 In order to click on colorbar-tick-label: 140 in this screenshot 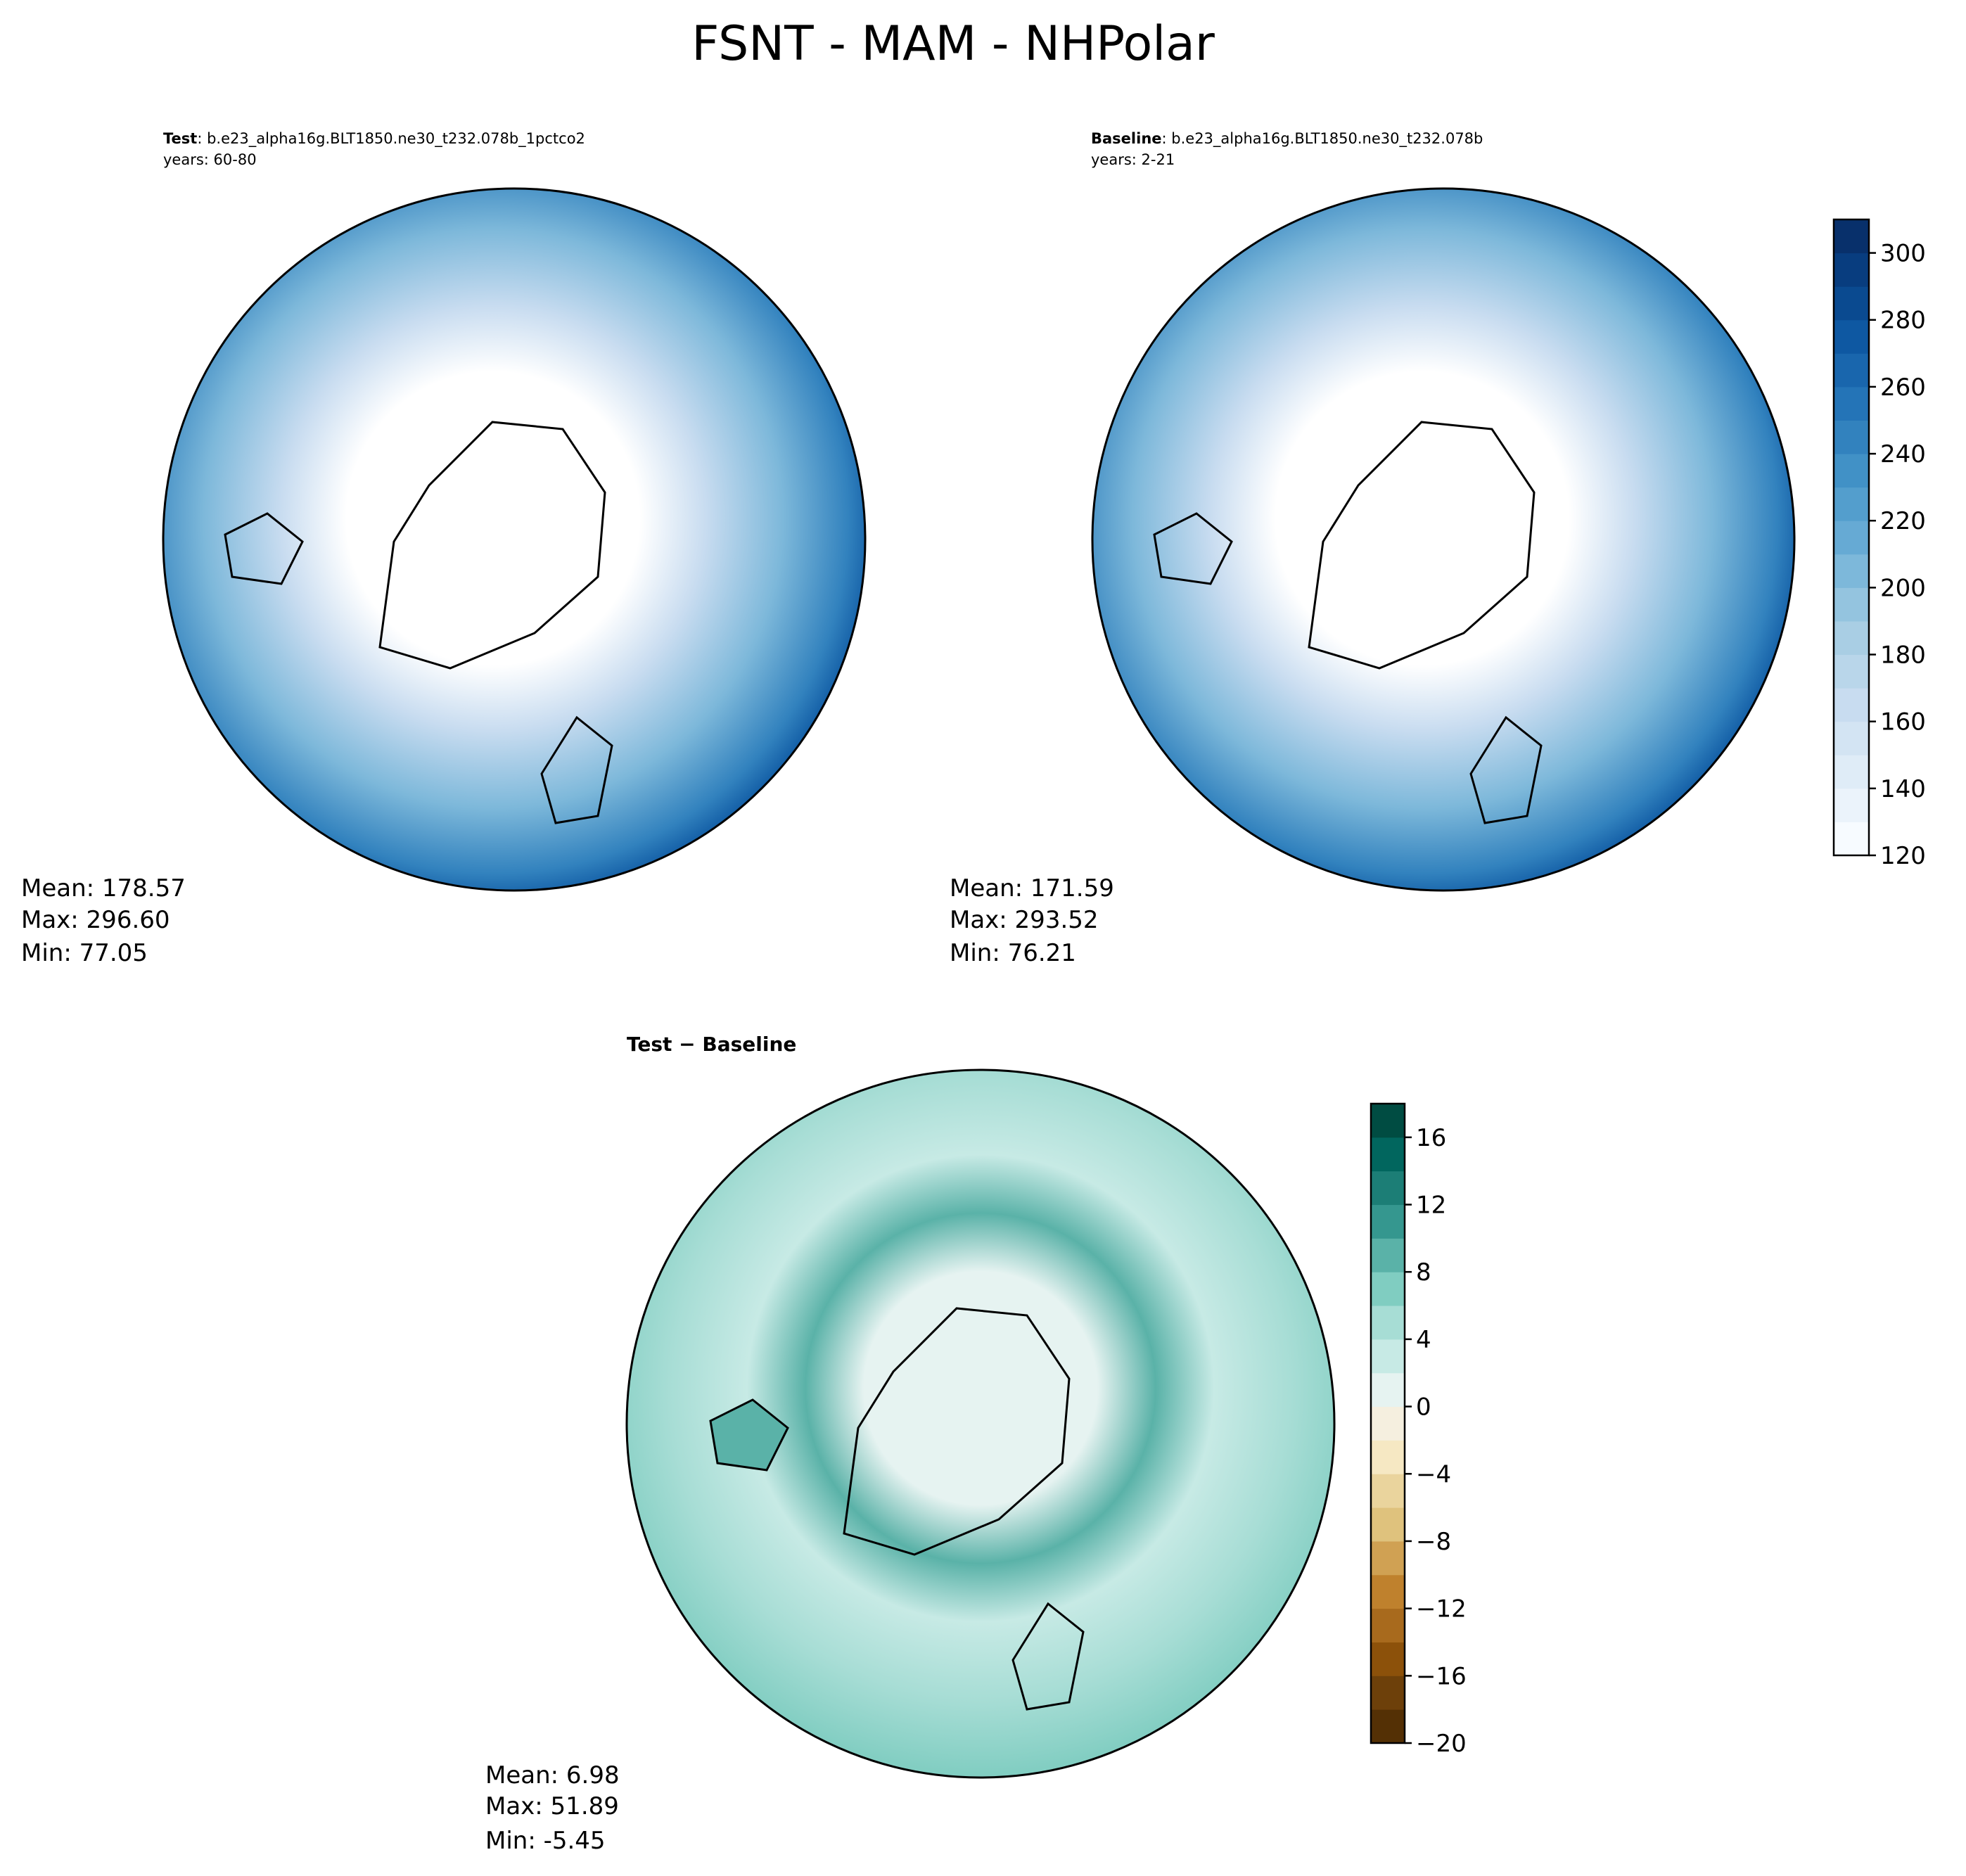, I will do `click(1903, 789)`.